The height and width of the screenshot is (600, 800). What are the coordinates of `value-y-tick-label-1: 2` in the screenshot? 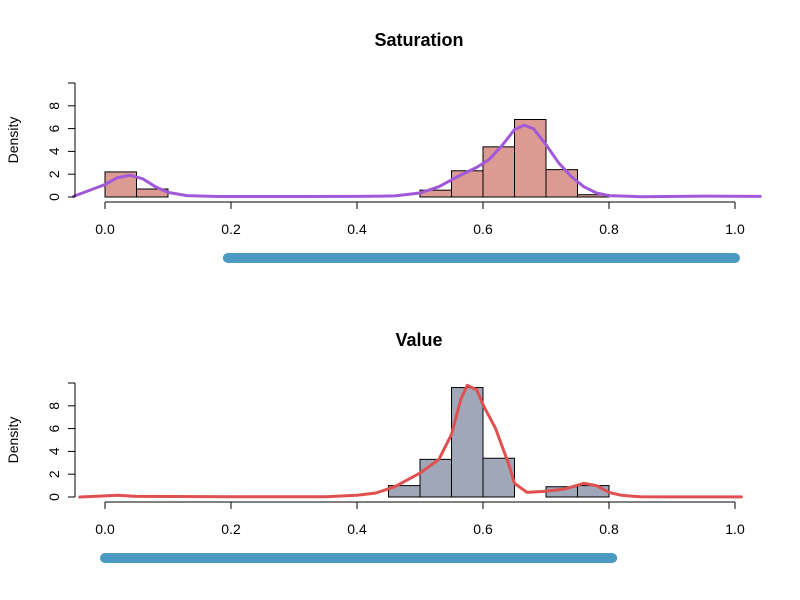 It's located at (54, 474).